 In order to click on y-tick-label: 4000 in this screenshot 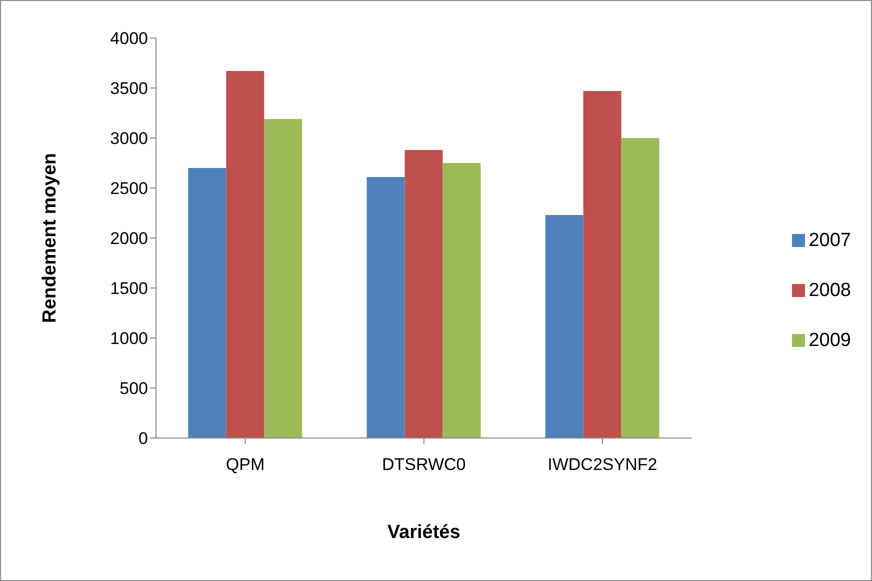, I will do `click(129, 38)`.